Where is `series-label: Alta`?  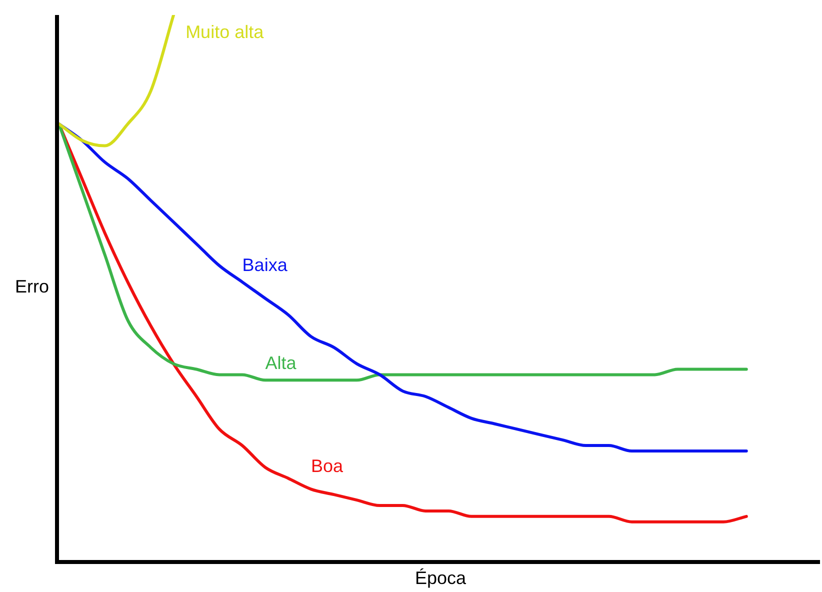 series-label: Alta is located at coordinates (281, 363).